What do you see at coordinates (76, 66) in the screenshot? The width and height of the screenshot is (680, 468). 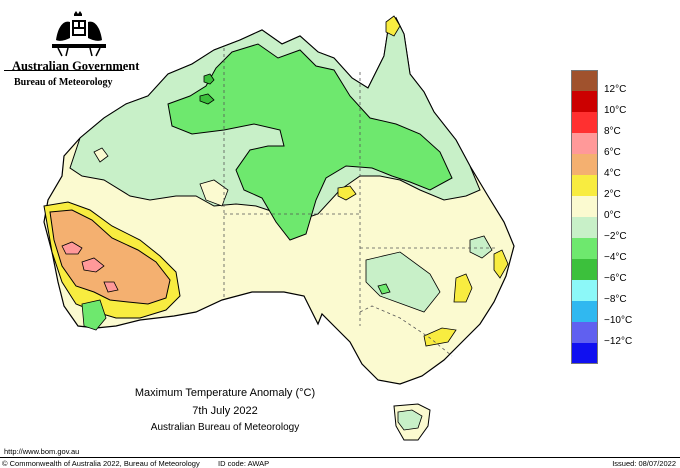 I see `government-title: Australian Government` at bounding box center [76, 66].